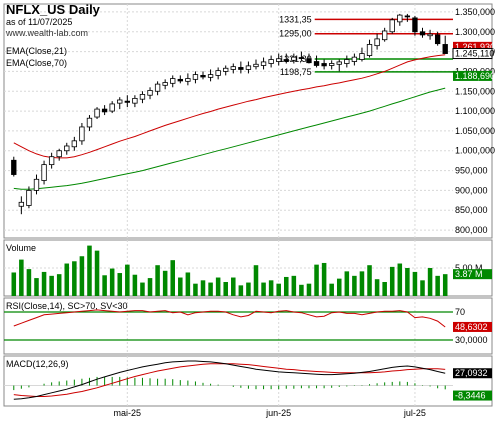 The image size is (496, 425). Describe the element at coordinates (475, 12) in the screenshot. I see `price-y-tick-label: 1.350,000` at that location.